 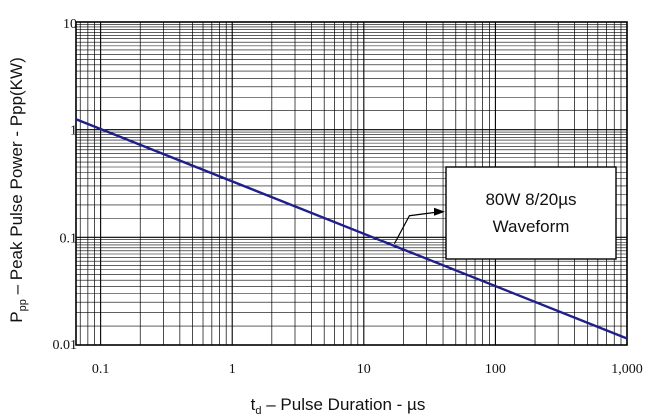 What do you see at coordinates (65, 185) in the screenshot?
I see `y-tick-labels: 10 1 0.1 0.01` at bounding box center [65, 185].